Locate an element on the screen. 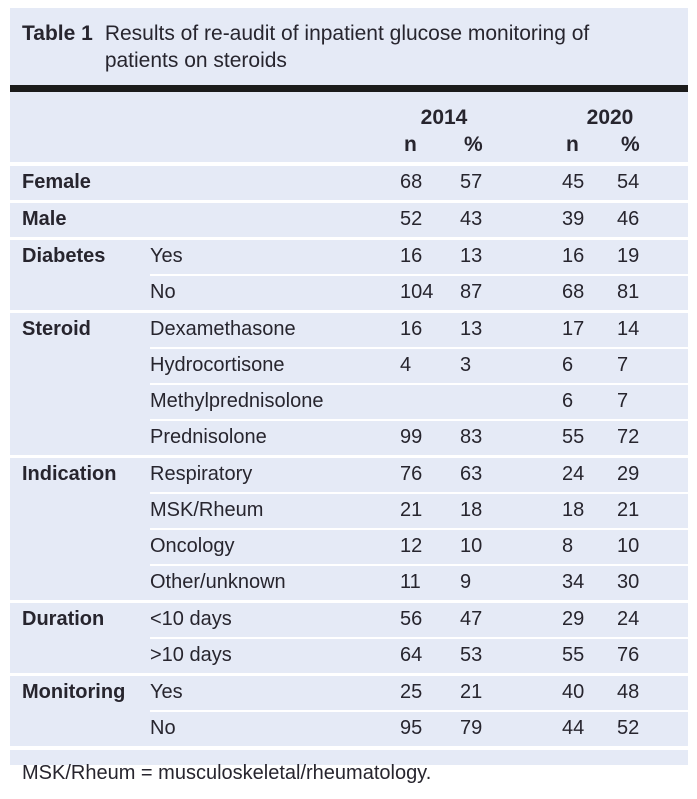  value-2020-pct: 54 is located at coordinates (628, 182).